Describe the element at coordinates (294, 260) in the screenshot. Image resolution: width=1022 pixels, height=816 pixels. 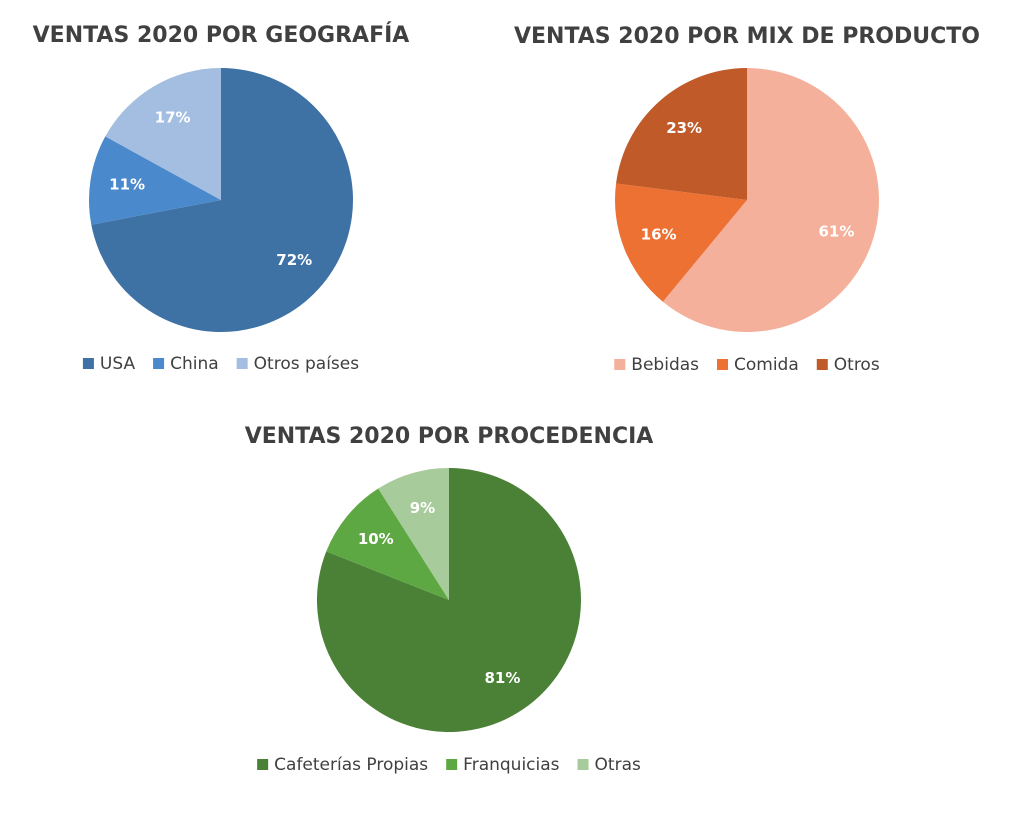
I see `data-label: 72%` at that location.